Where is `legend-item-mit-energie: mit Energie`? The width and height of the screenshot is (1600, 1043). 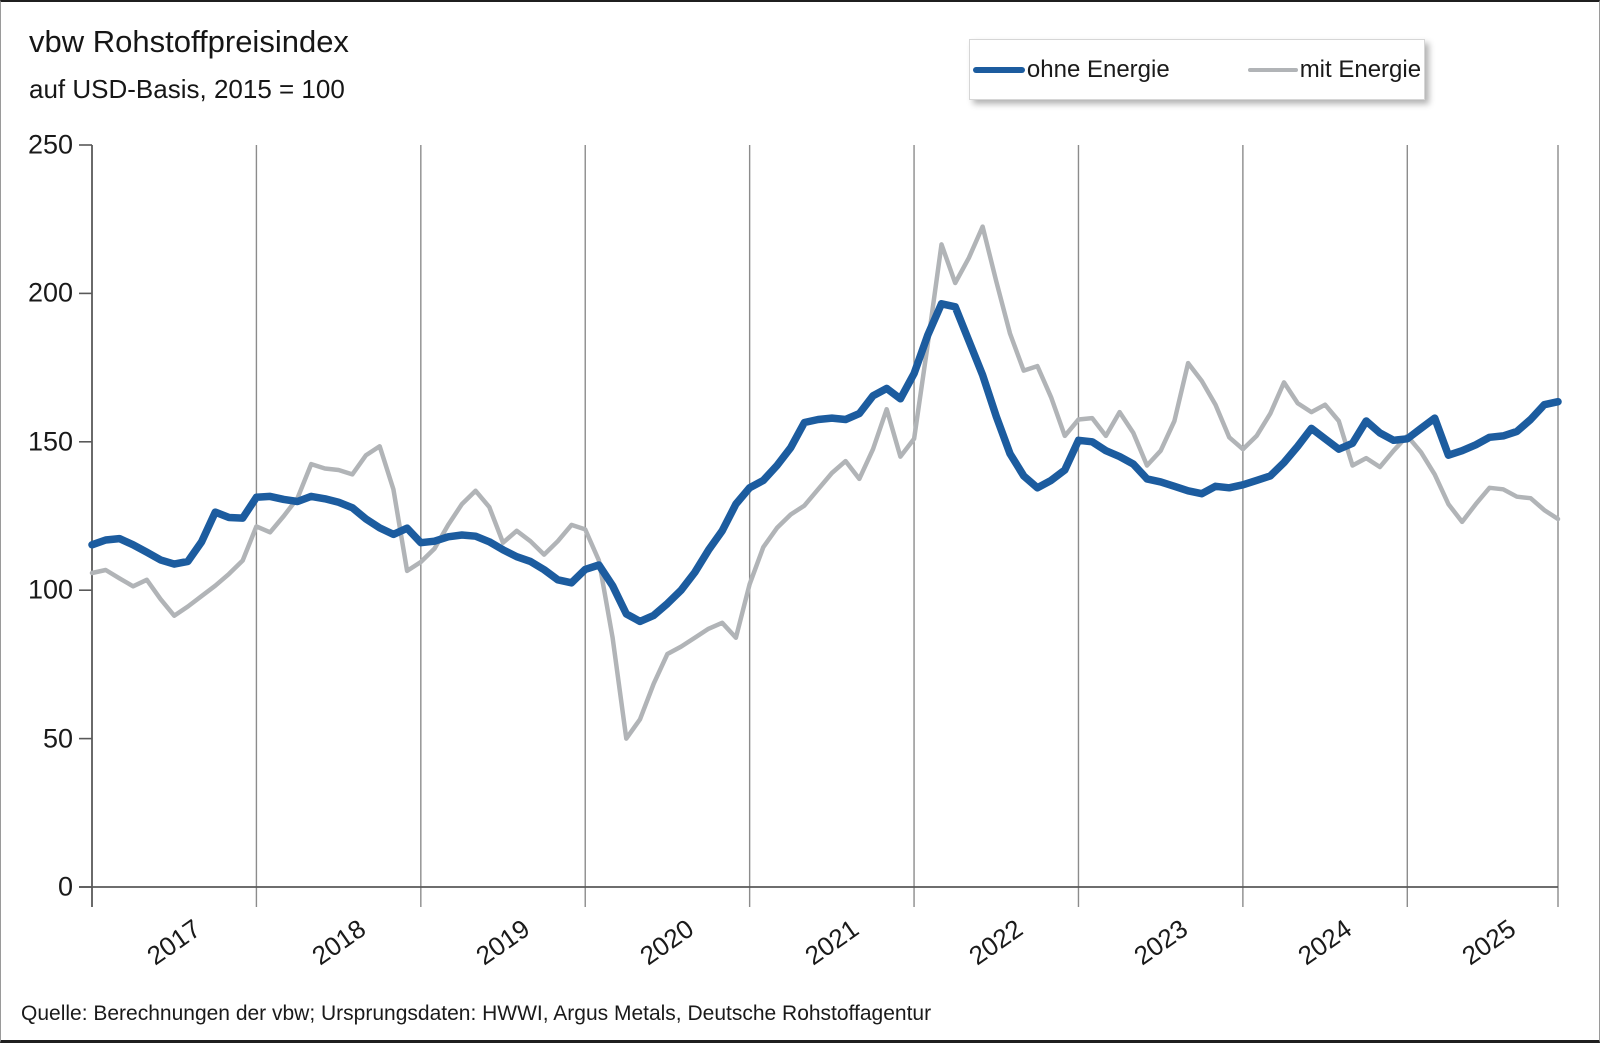 legend-item-mit-energie: mit Energie is located at coordinates (1334, 69).